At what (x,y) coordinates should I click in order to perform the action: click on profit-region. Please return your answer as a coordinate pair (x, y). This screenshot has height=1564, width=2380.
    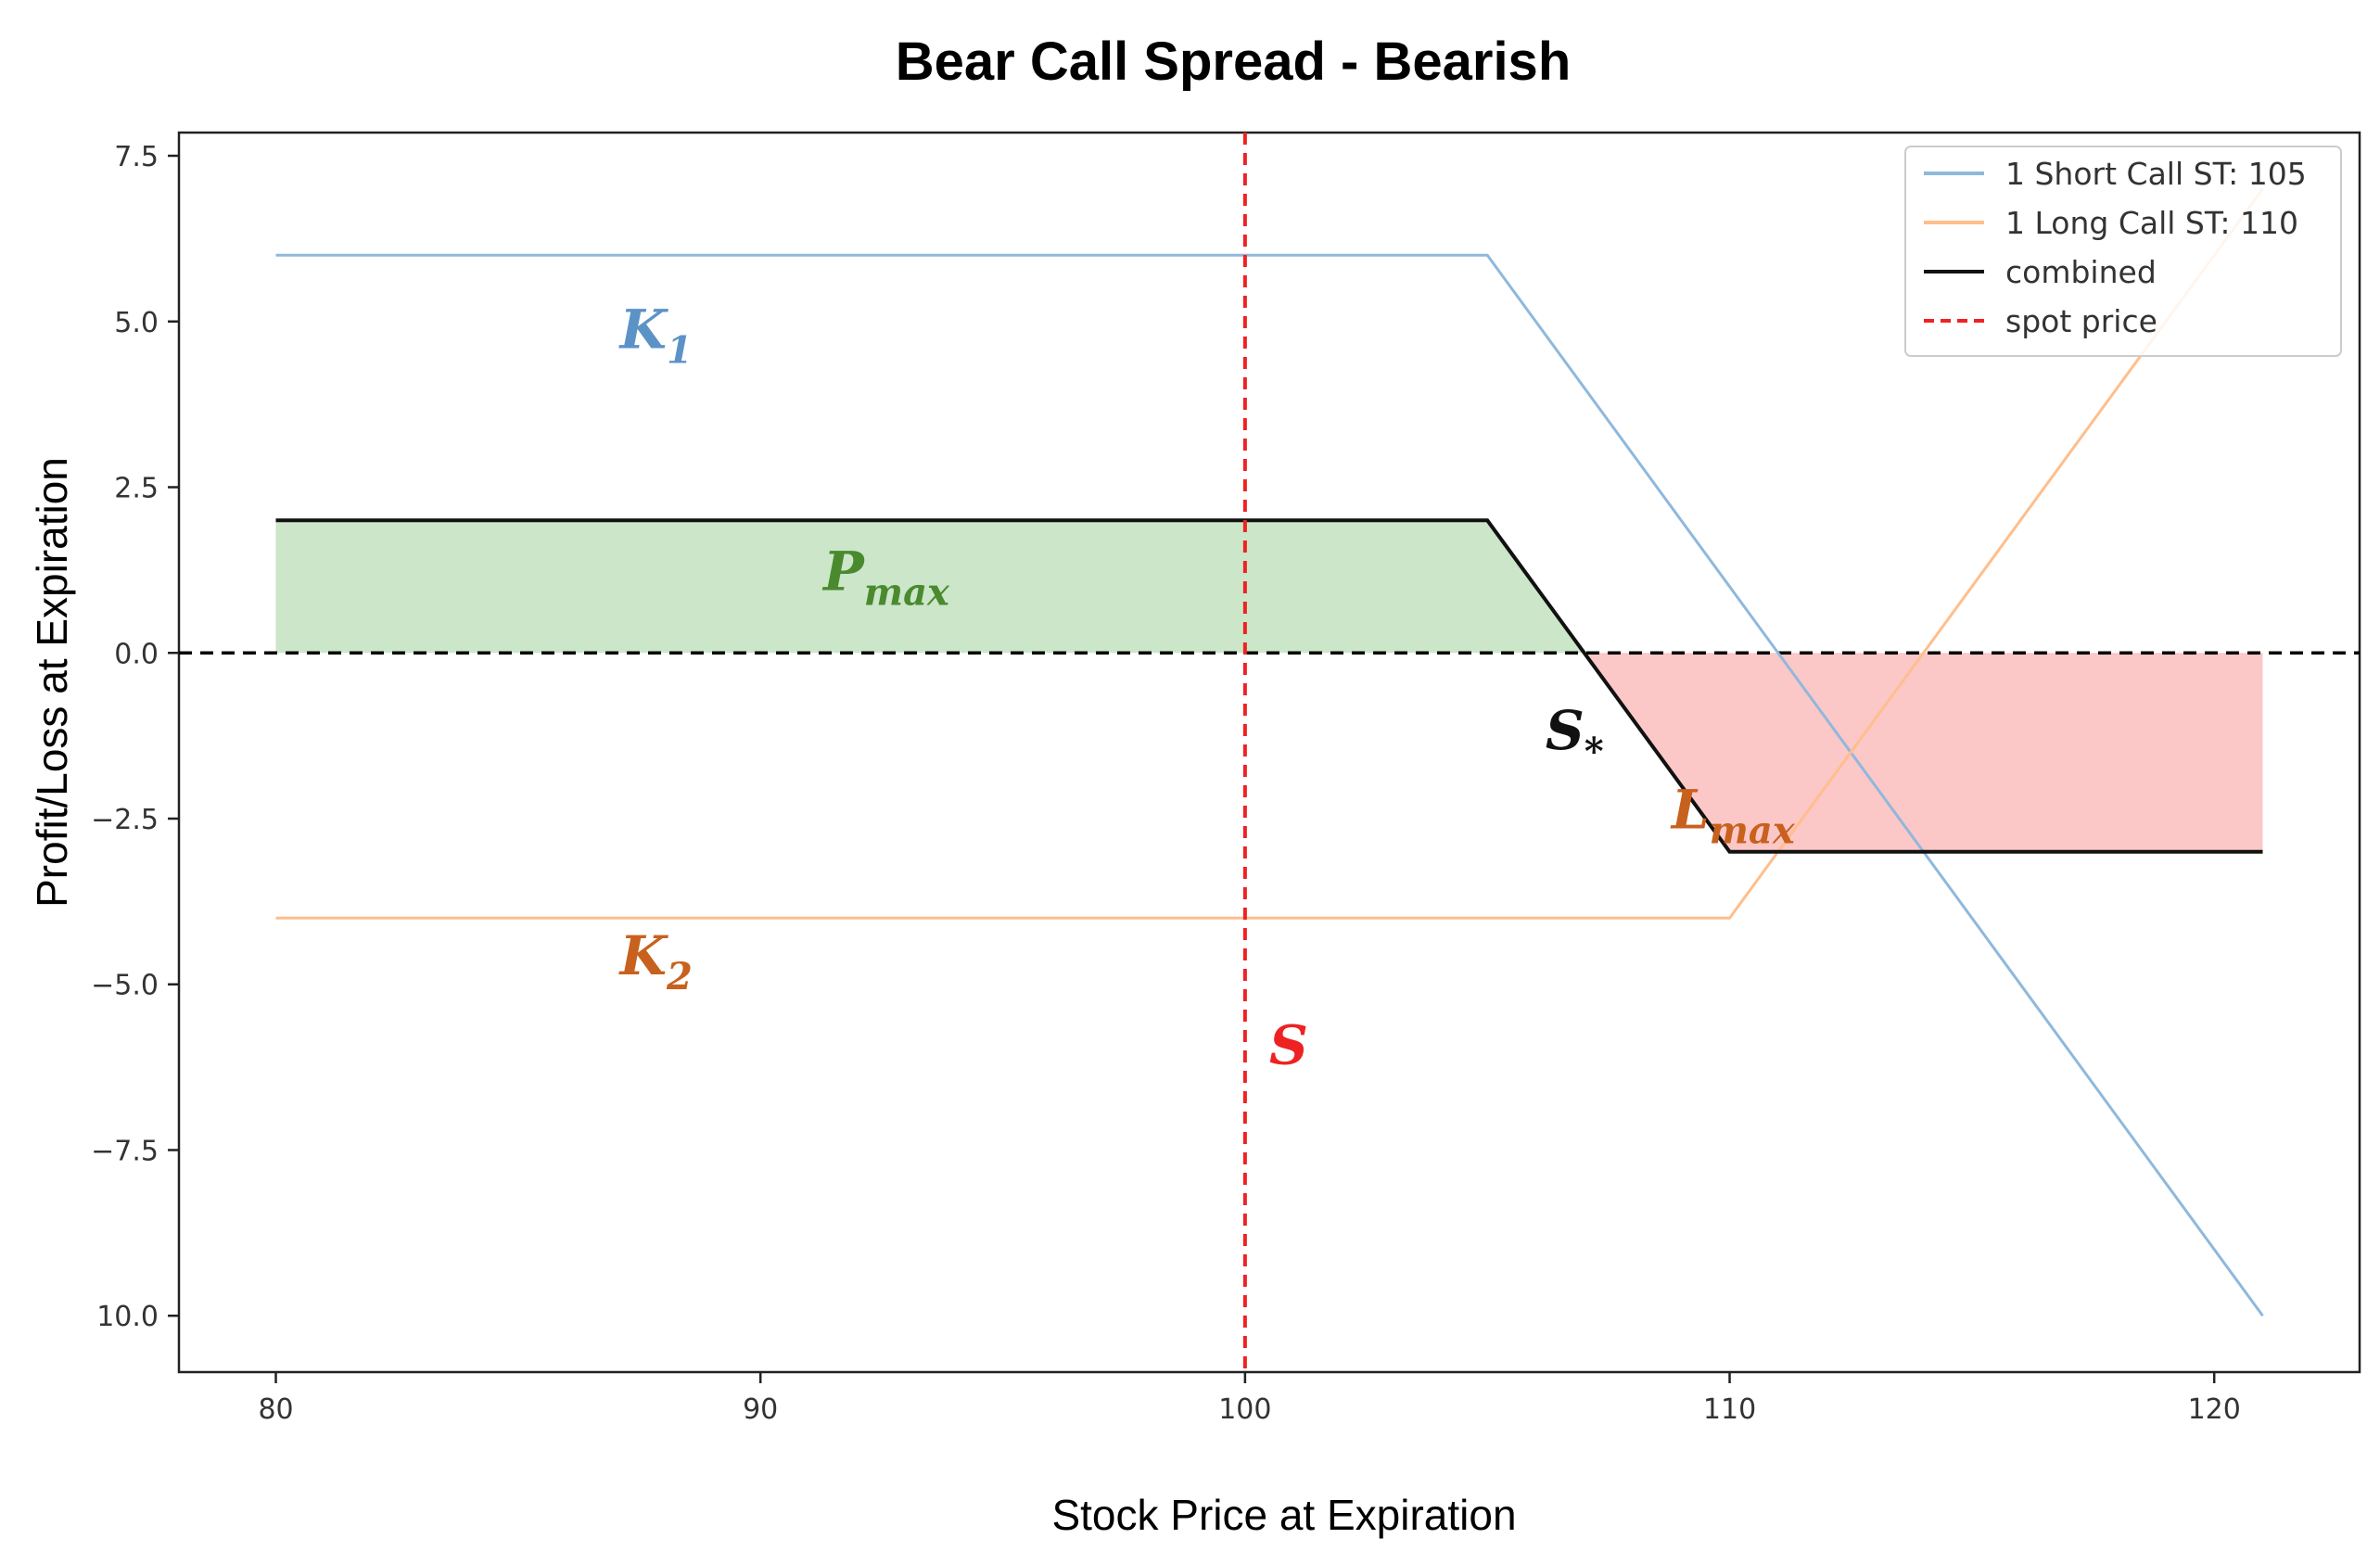
    Looking at the image, I should click on (930, 587).